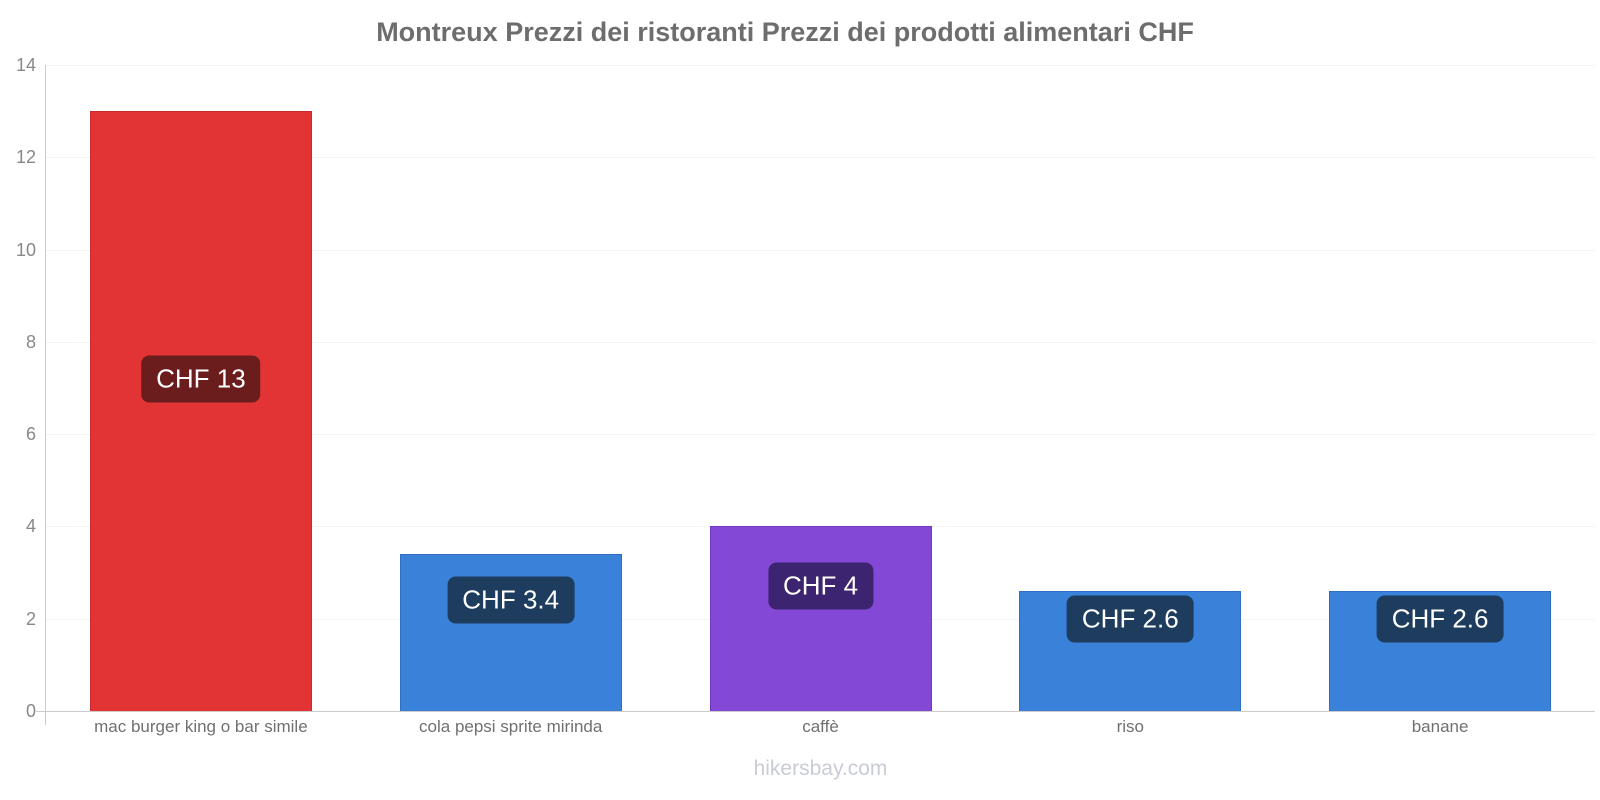 The height and width of the screenshot is (800, 1600). What do you see at coordinates (820, 768) in the screenshot?
I see `watermark-text: hikersbay.com` at bounding box center [820, 768].